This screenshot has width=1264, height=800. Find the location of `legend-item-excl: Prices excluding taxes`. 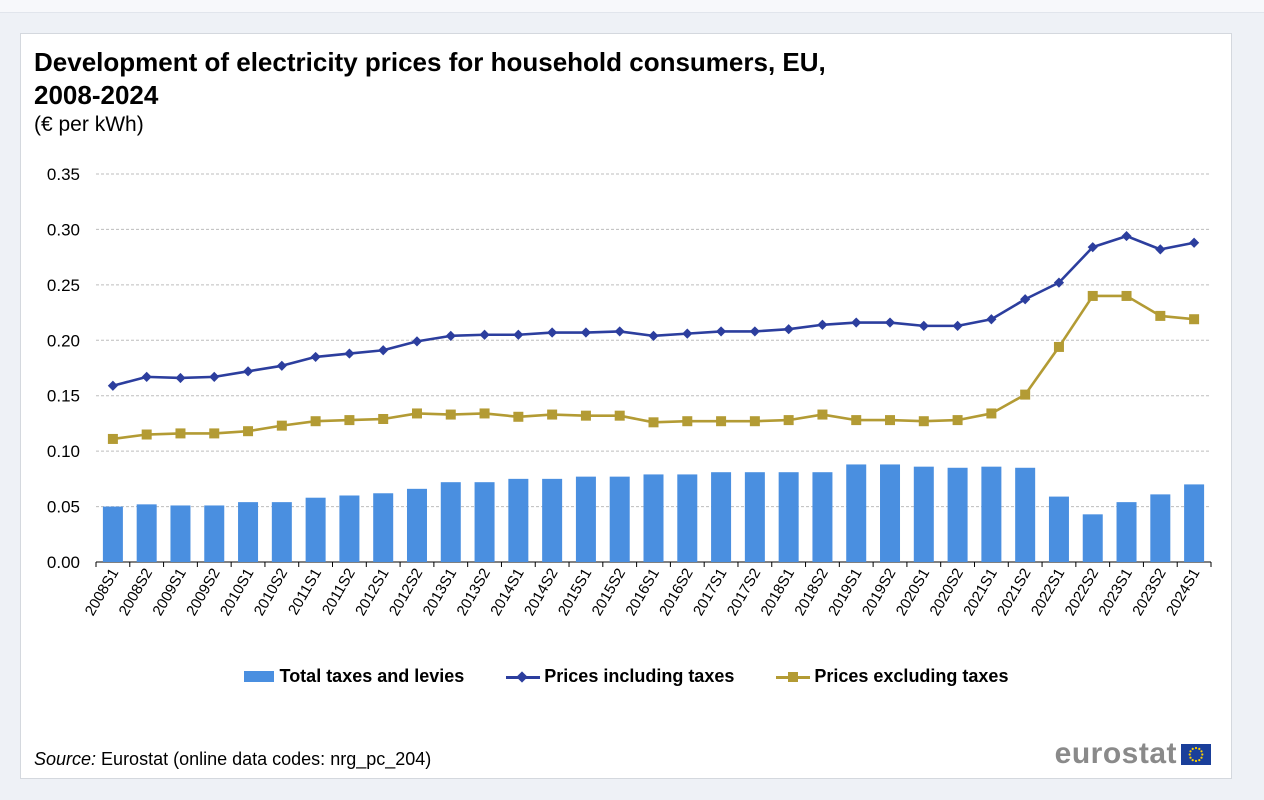

legend-item-excl: Prices excluding taxes is located at coordinates (892, 676).